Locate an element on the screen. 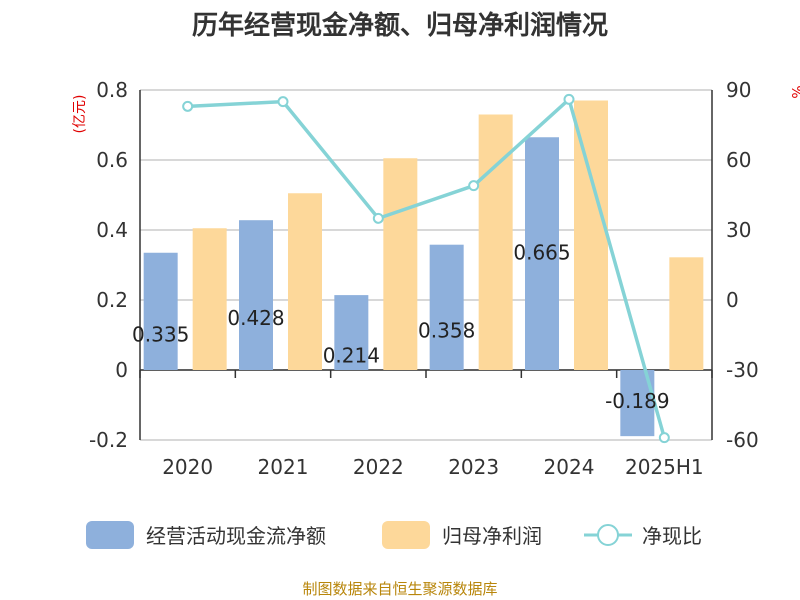  legend: 经营活动现金流净额 归母净利润 净现比 is located at coordinates (394, 535).